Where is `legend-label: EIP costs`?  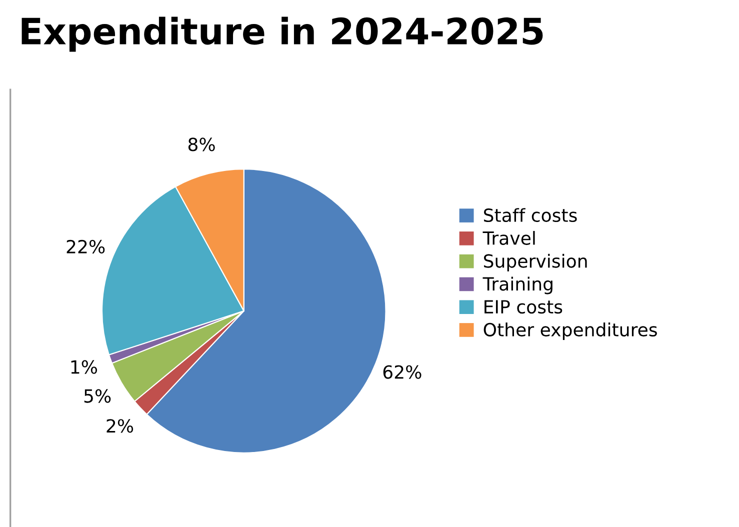
legend-label: EIP costs is located at coordinates (523, 307).